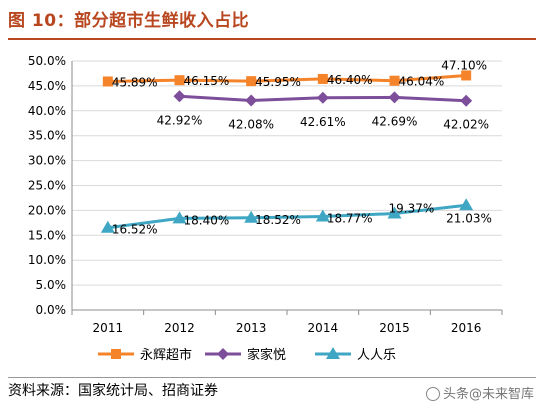 This screenshot has width=544, height=409. Describe the element at coordinates (395, 121) in the screenshot. I see `data-label: 42.69%` at that location.